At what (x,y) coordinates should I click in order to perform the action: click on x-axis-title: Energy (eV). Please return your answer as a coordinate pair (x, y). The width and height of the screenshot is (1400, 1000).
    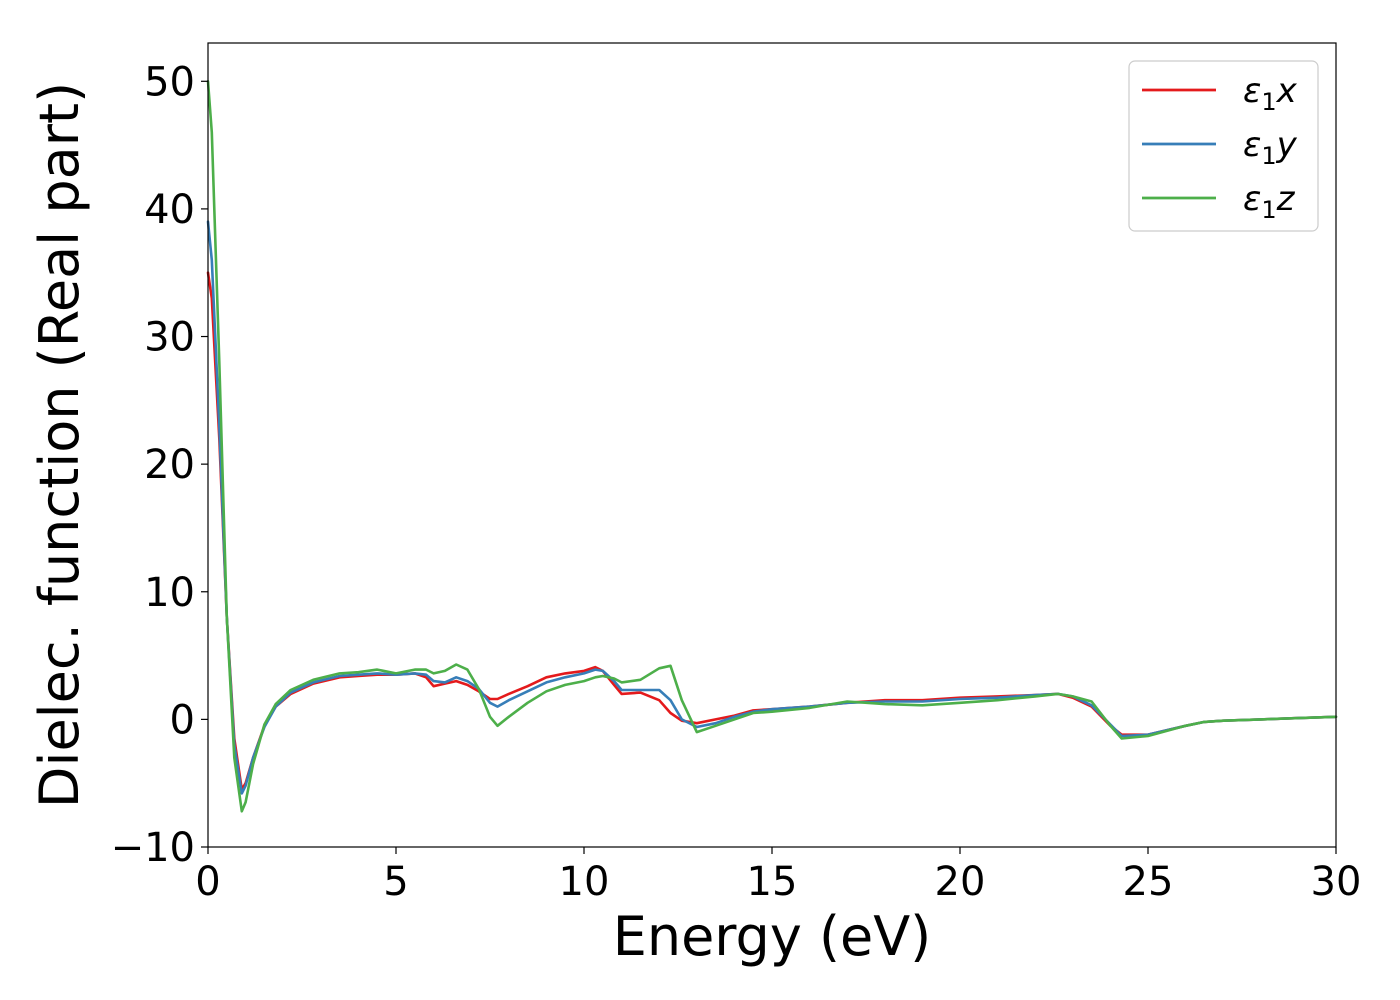
    Looking at the image, I should click on (772, 936).